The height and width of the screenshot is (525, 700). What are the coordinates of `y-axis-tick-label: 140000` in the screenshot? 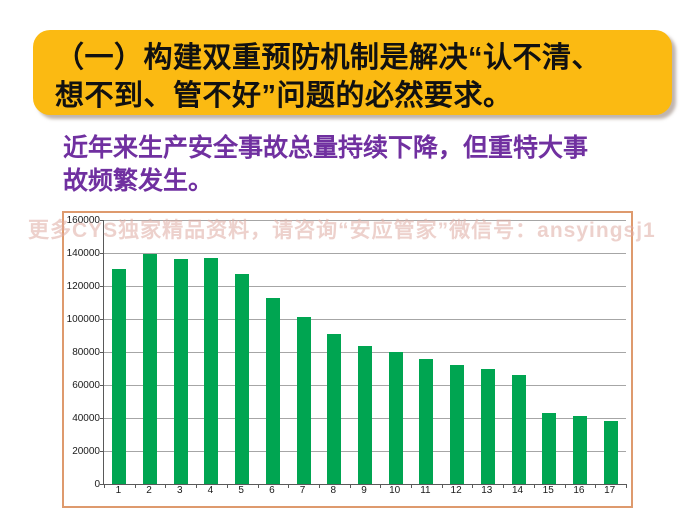 It's located at (83, 253).